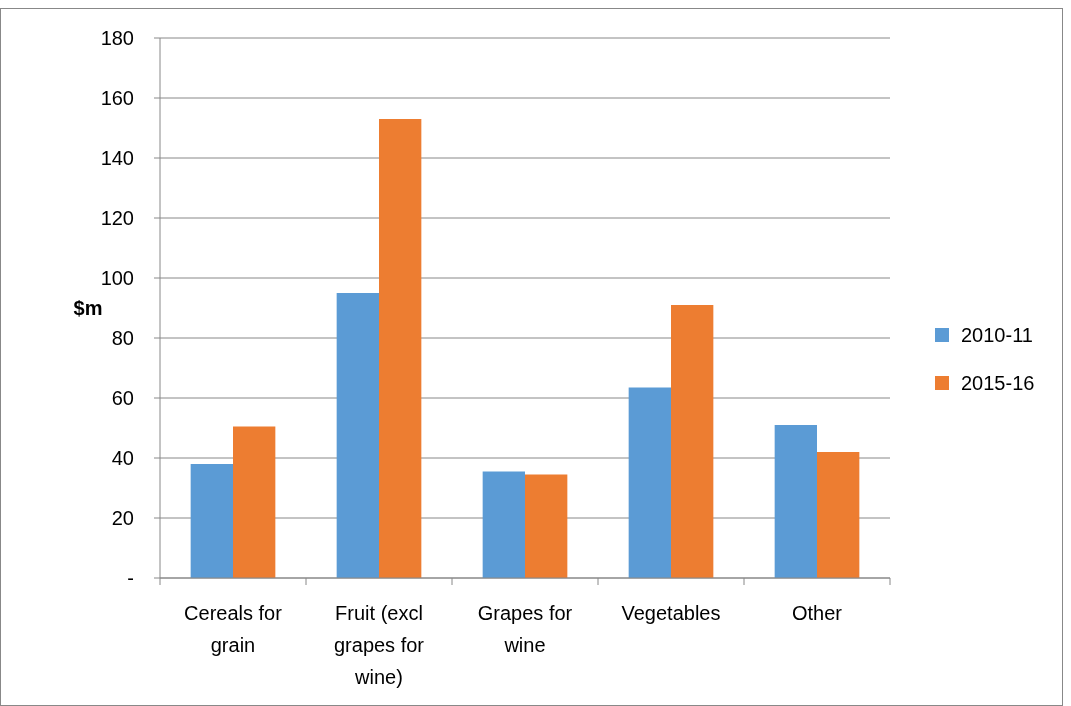 The image size is (1071, 706). What do you see at coordinates (117, 278) in the screenshot?
I see `y-tick-label: 100` at bounding box center [117, 278].